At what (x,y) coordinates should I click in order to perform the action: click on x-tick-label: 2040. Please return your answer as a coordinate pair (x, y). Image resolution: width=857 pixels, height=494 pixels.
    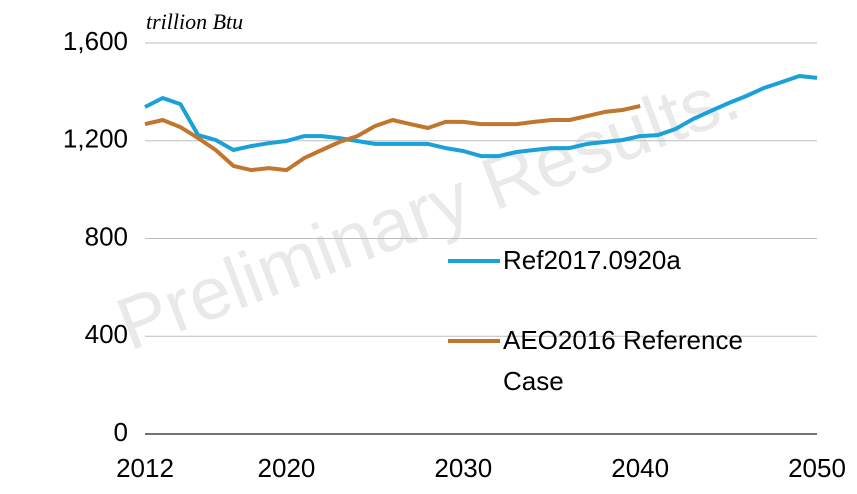
    Looking at the image, I should click on (640, 468).